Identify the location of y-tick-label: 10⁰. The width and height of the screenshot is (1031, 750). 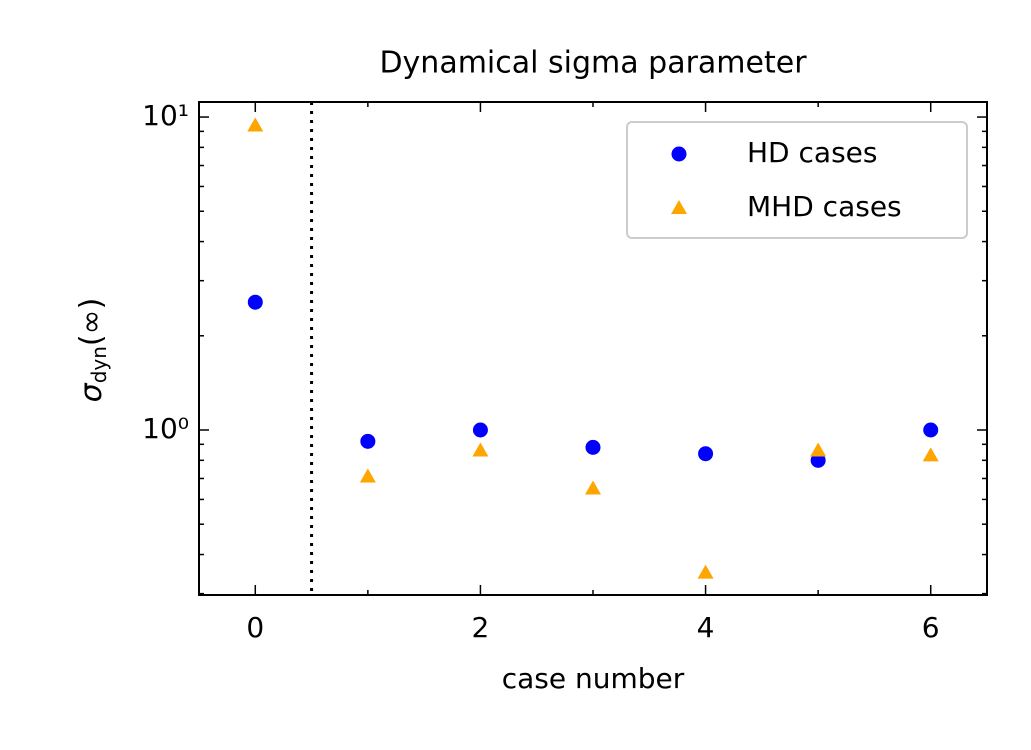
(165, 428).